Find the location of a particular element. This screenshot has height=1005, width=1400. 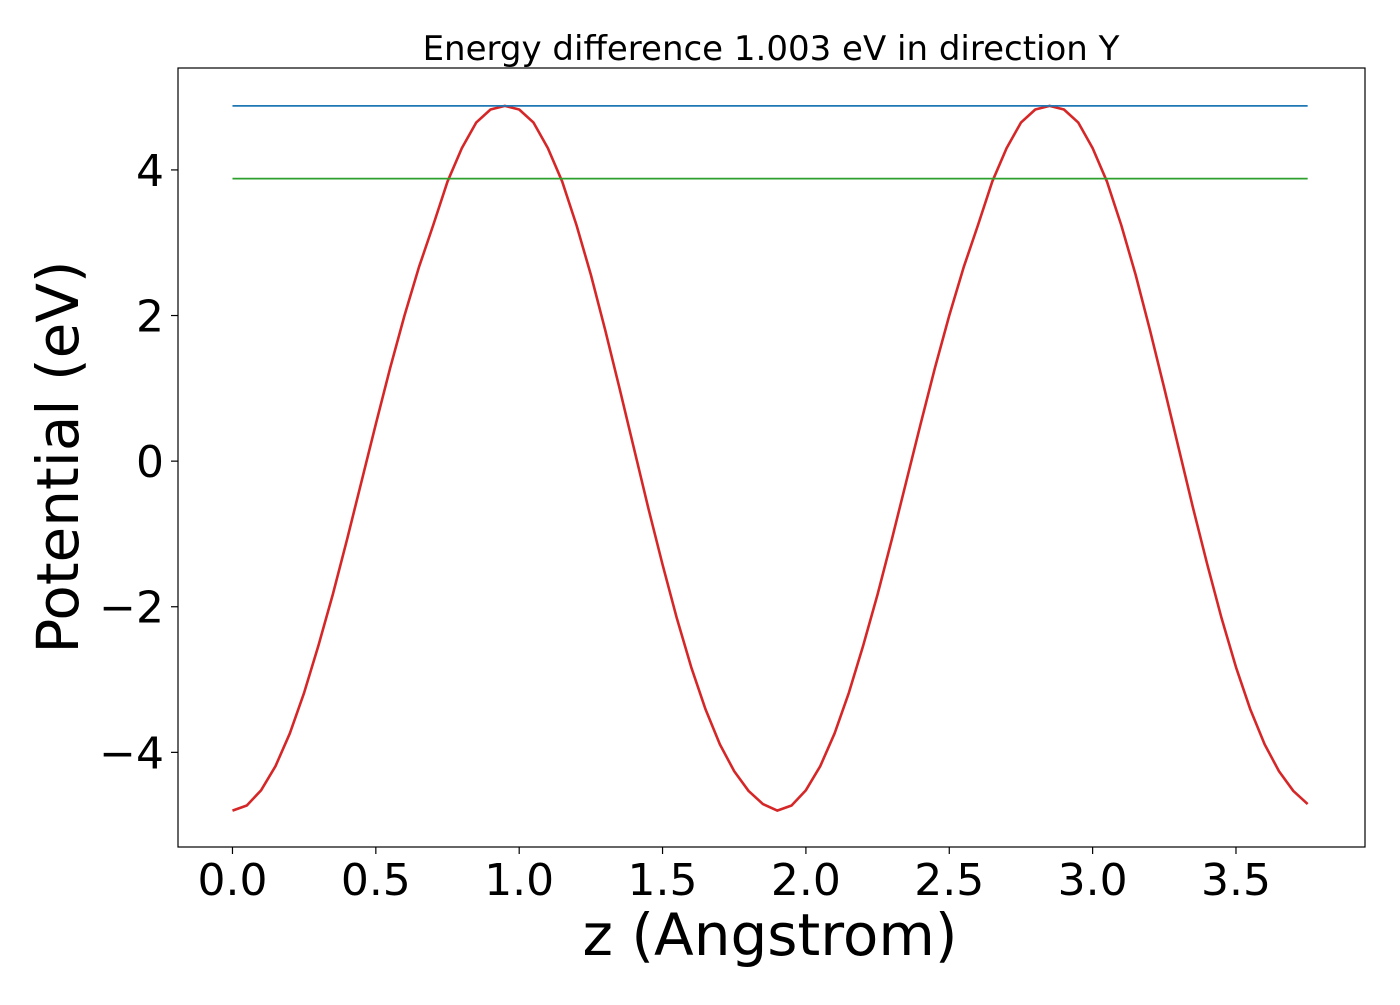

x-tick-label: 1.5 is located at coordinates (663, 880).